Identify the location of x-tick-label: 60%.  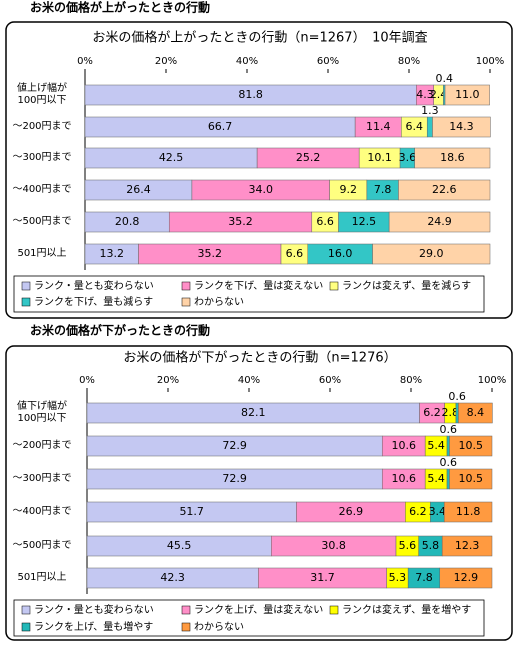
(328, 61).